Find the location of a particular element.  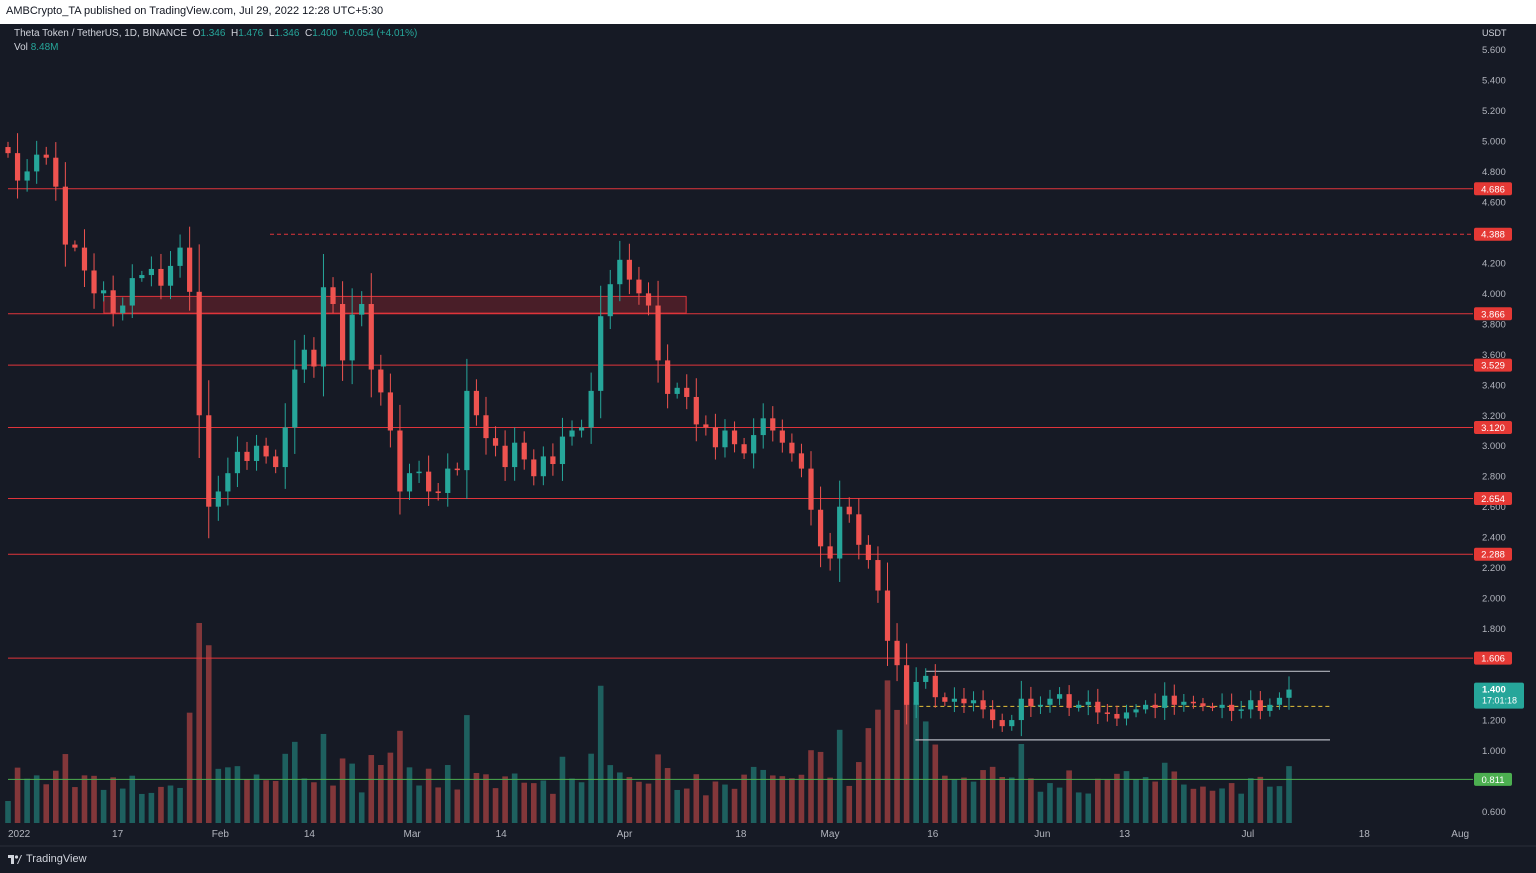

trading-range is located at coordinates (1122, 705).